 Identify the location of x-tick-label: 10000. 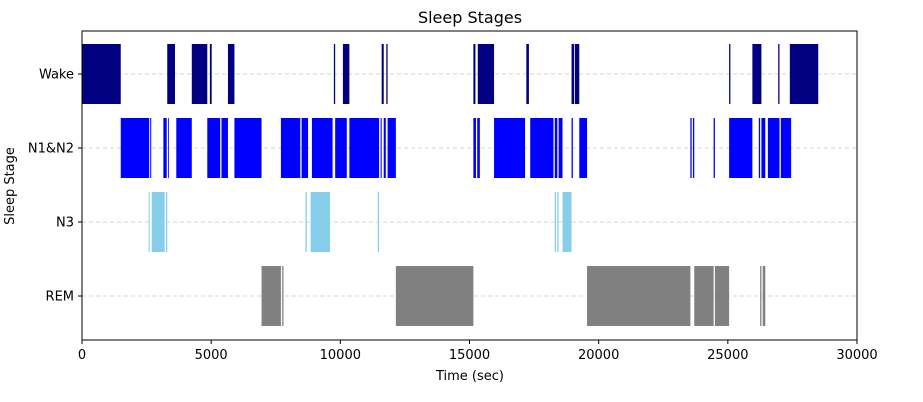
(340, 355).